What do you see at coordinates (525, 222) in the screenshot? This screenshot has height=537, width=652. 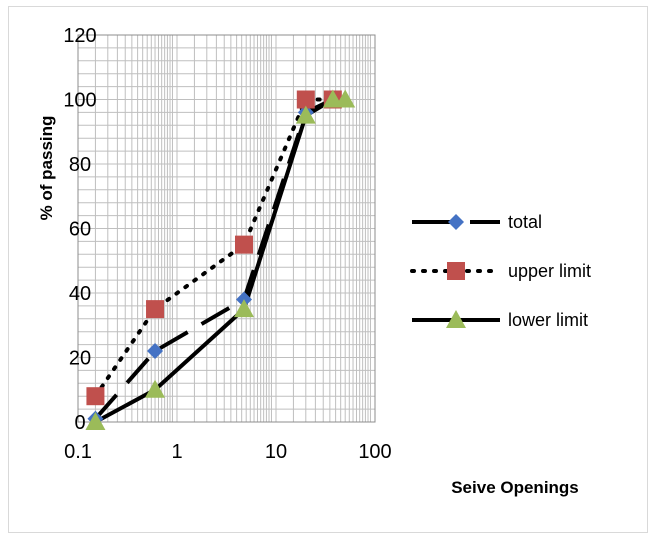 I see `legend-label-0: total` at bounding box center [525, 222].